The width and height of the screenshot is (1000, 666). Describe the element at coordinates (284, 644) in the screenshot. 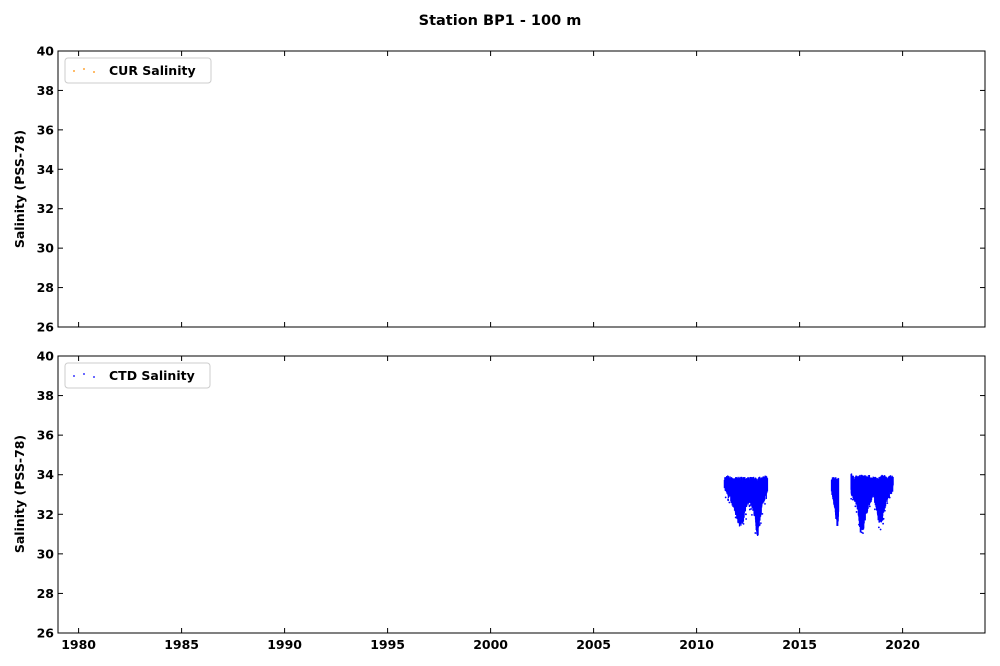

I see `x-tick-label: 1990` at that location.